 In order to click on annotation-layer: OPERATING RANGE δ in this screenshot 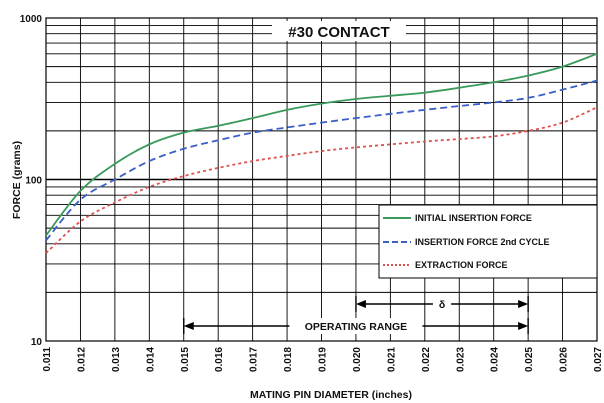, I will do `click(356, 315)`.